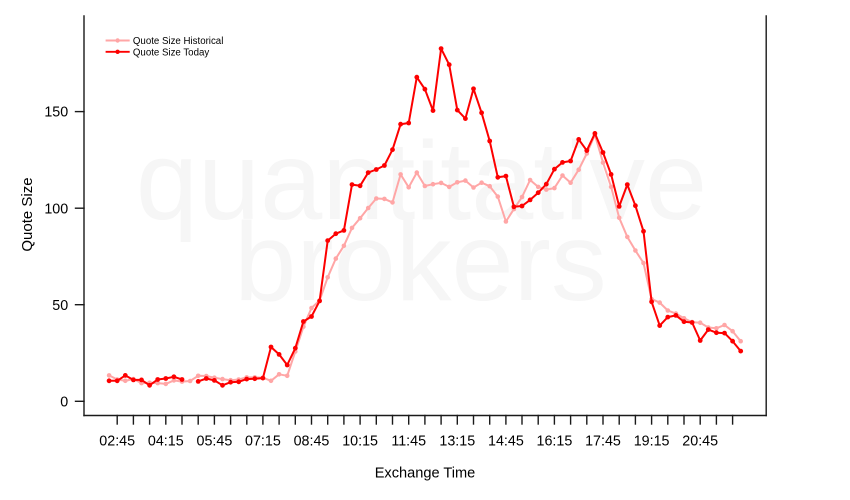 Image resolution: width=850 pixels, height=500 pixels. Describe the element at coordinates (166, 442) in the screenshot. I see `svg-text: 04:15` at that location.